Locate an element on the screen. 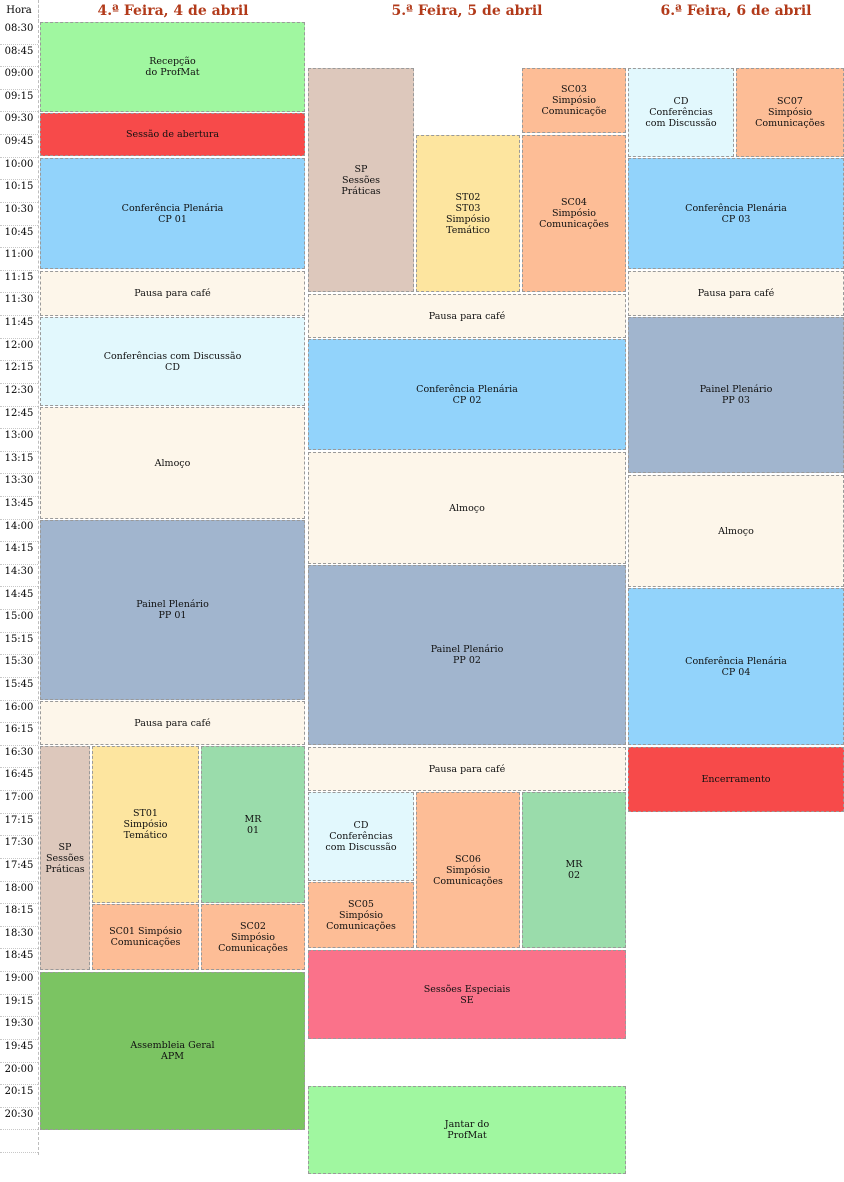 The image size is (844, 1182). event-sc01: SC01 Simpósio Comunicações is located at coordinates (145, 937).